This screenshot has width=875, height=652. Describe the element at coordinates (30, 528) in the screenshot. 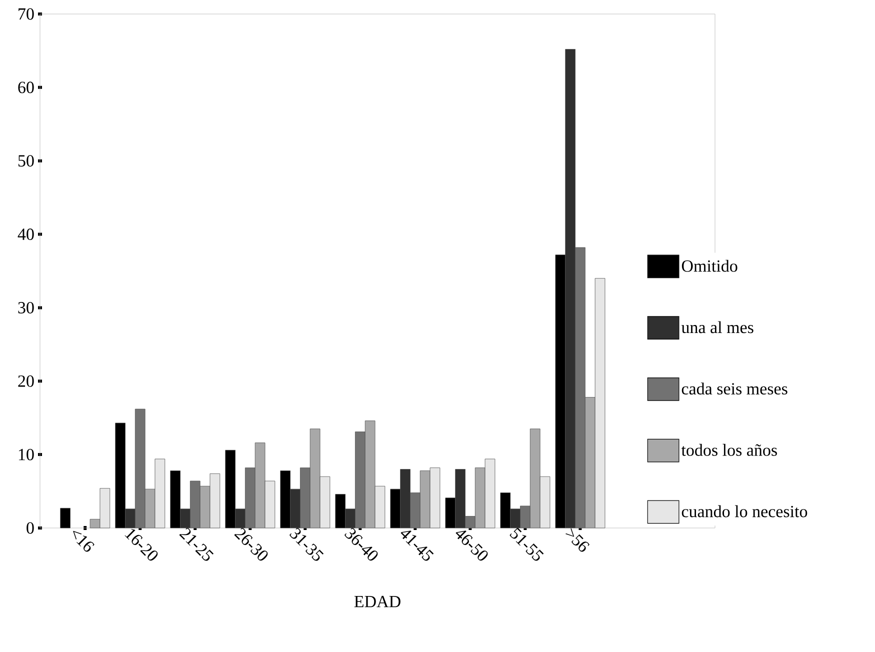

I see `y-tick-label: 0` at that location.